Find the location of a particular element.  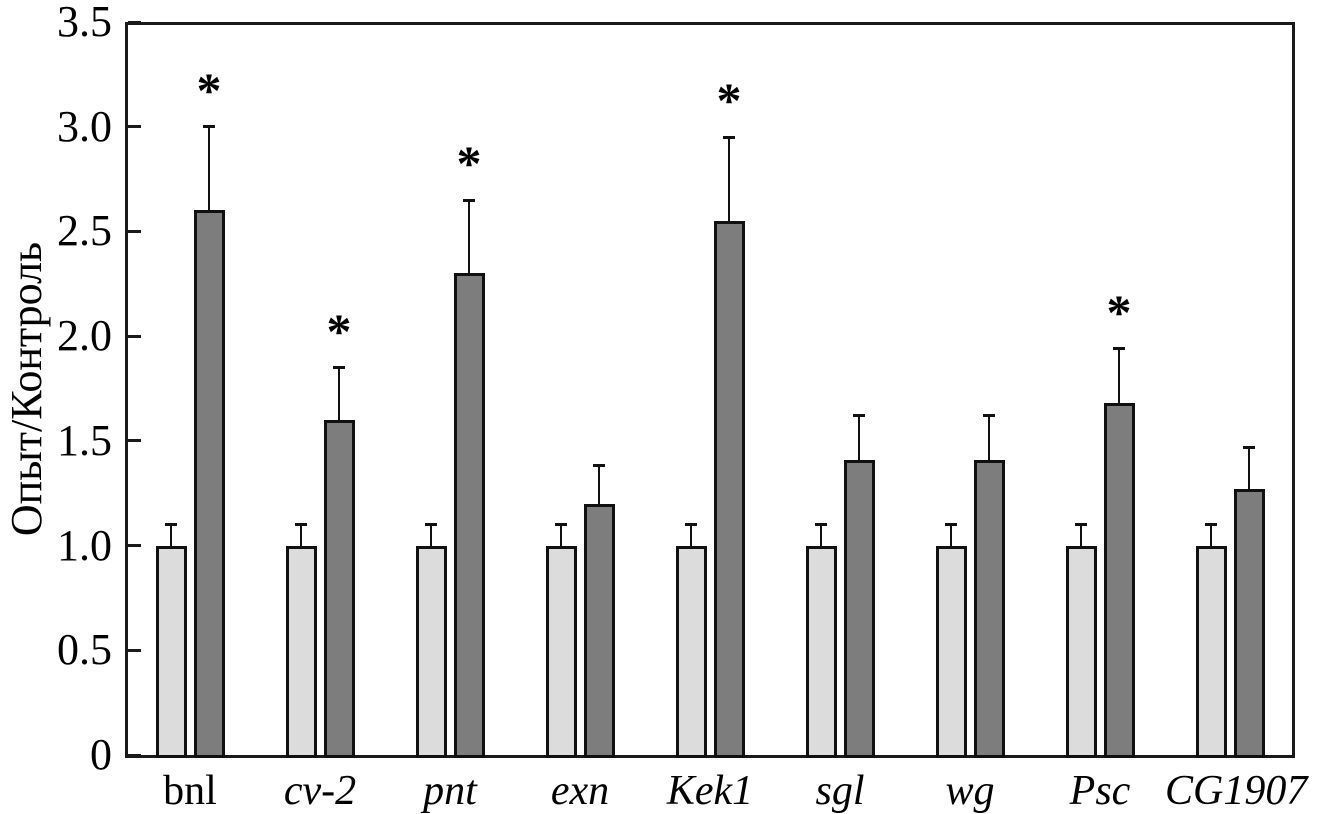

error-bar-experiment-exn is located at coordinates (599, 484).